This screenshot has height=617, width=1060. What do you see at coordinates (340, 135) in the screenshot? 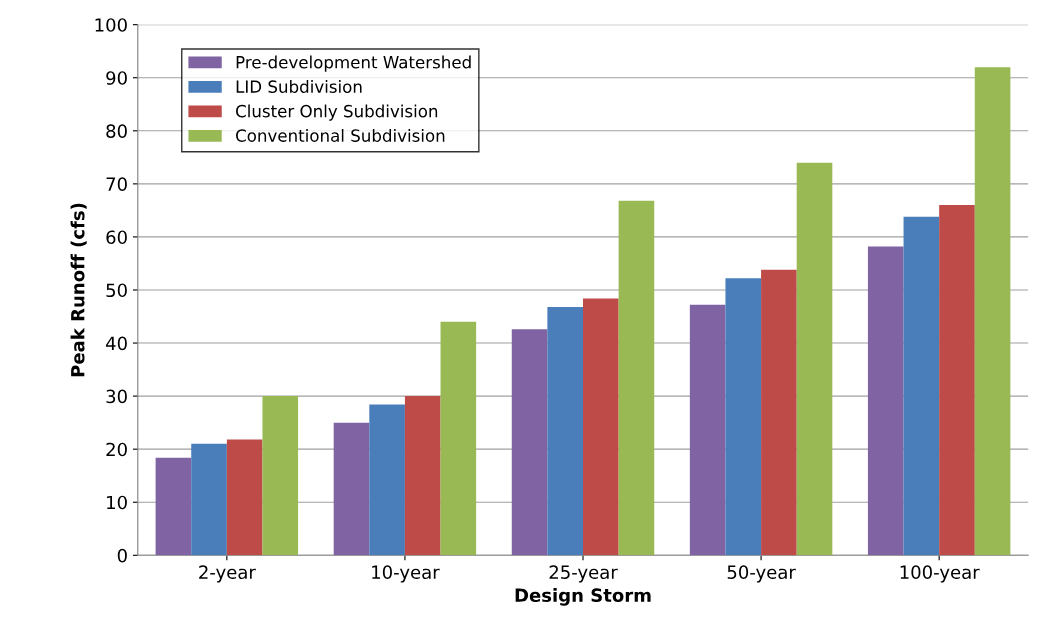
I see `legend-label: Conventional Subdivision` at bounding box center [340, 135].